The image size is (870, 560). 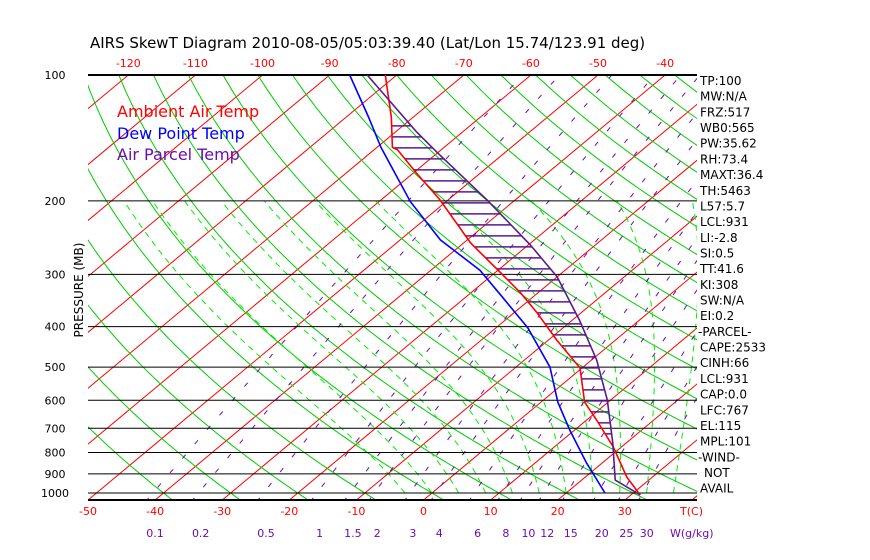 What do you see at coordinates (289, 511) in the screenshot?
I see `bottom-temp-tick-label: -20` at bounding box center [289, 511].